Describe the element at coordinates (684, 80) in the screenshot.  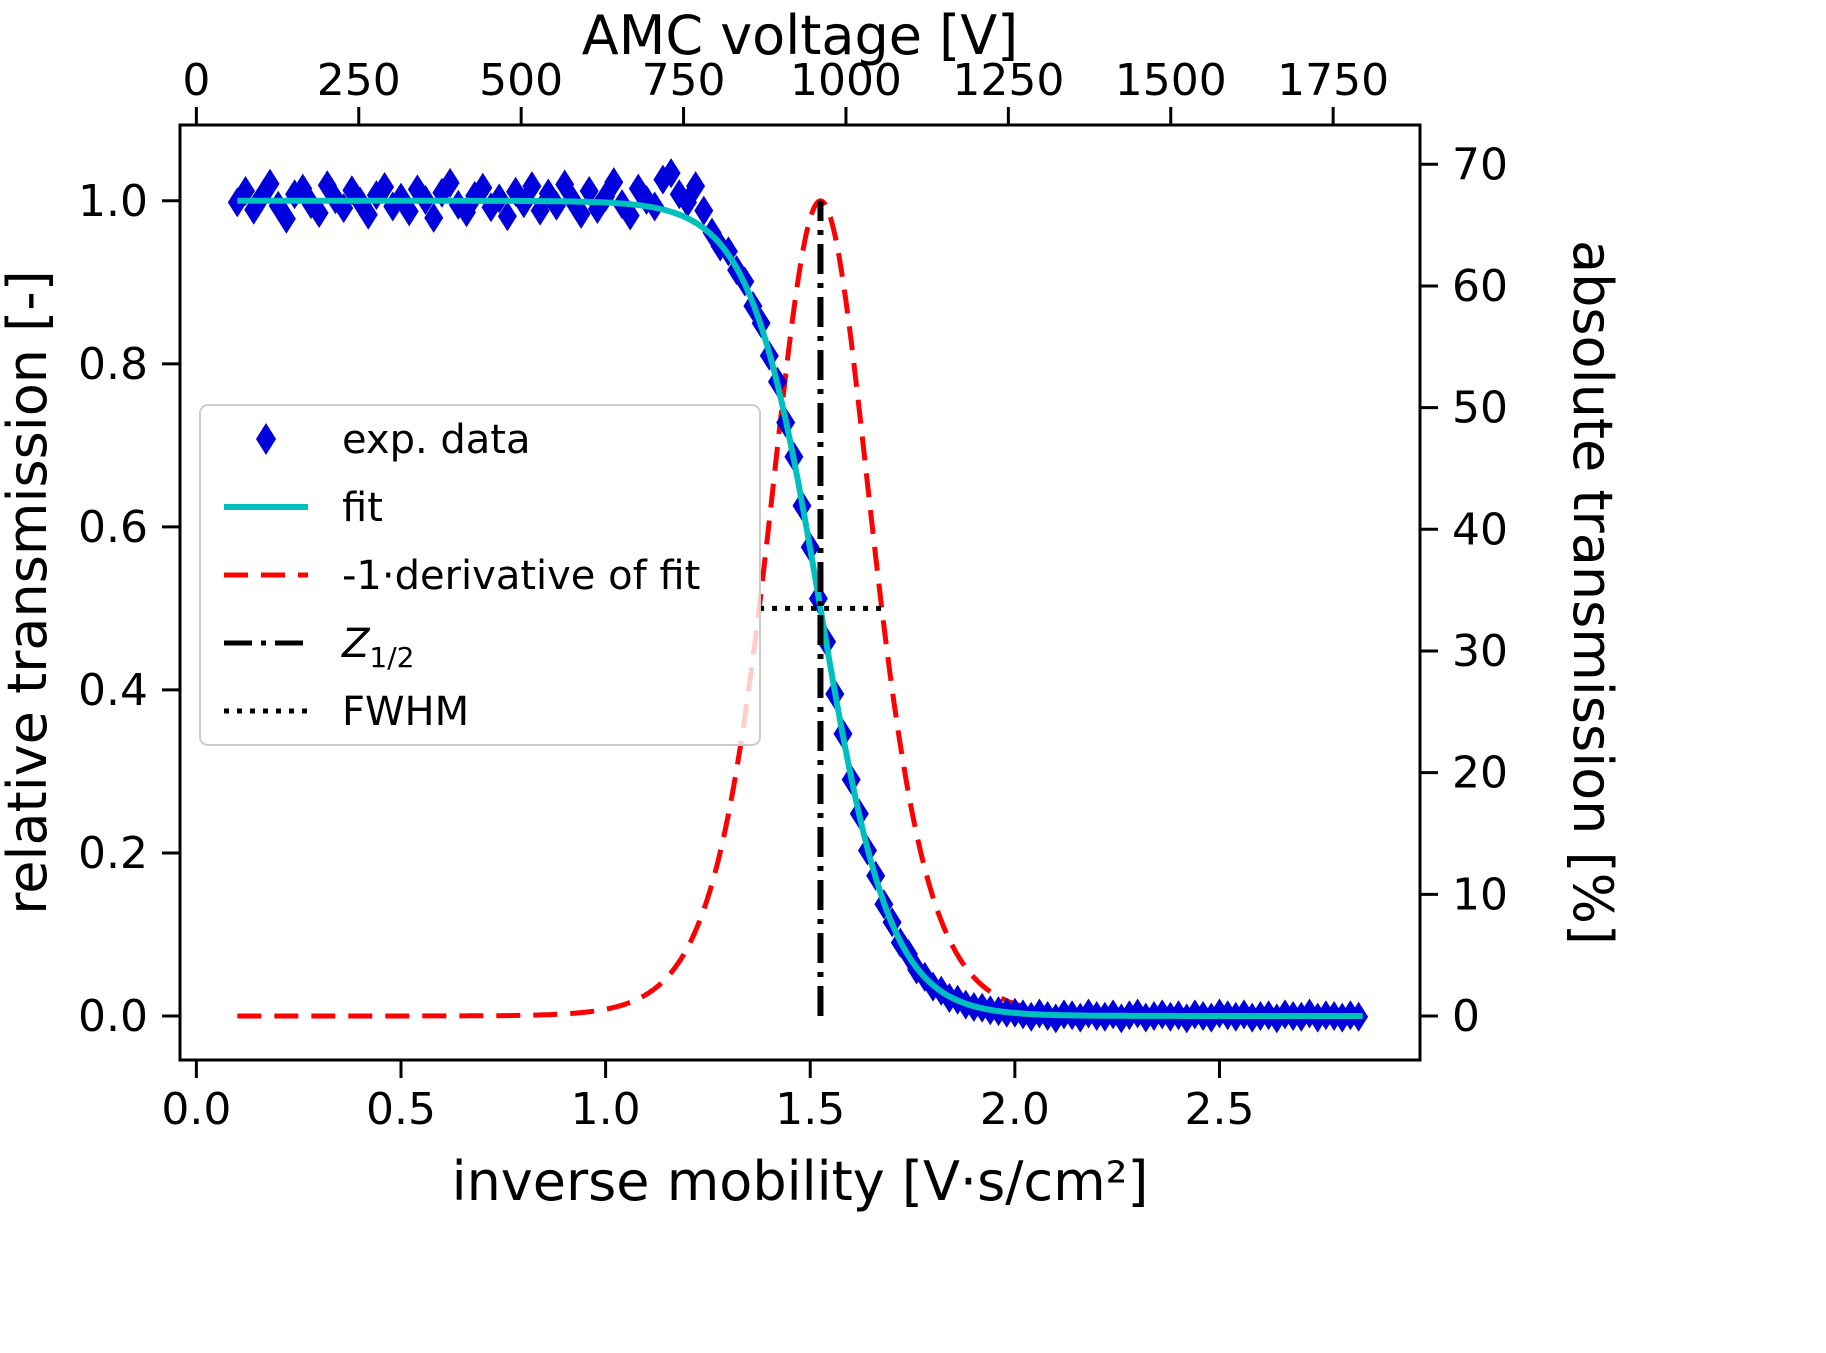
I see `top-tick-label: 750` at that location.